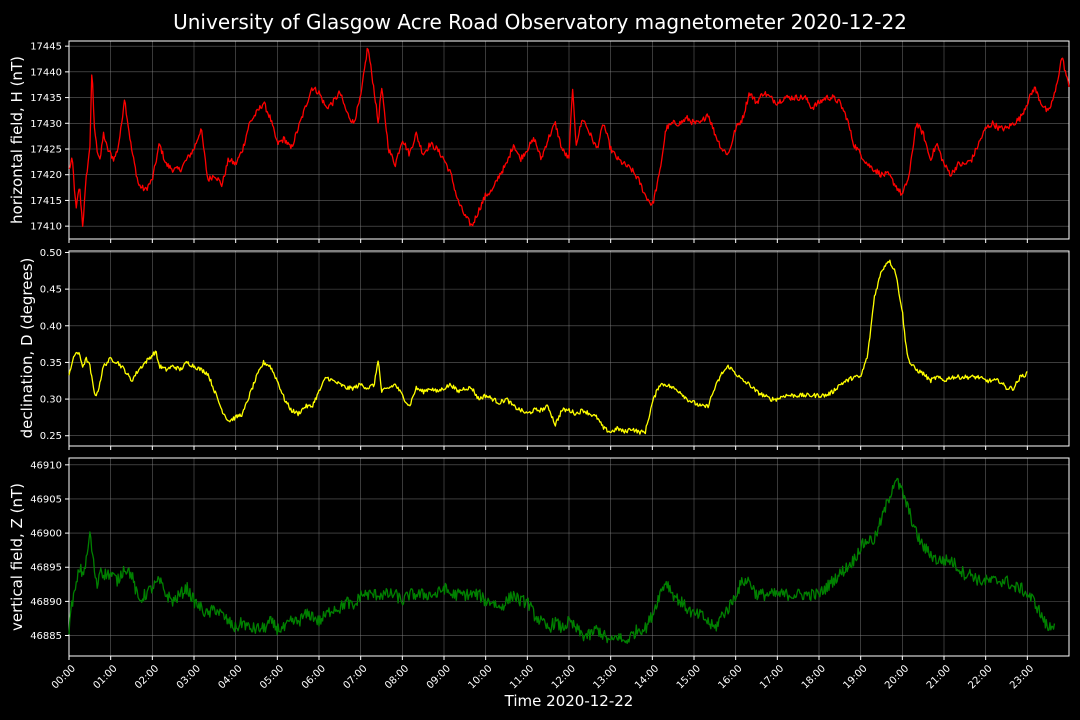 The width and height of the screenshot is (1080, 720). Describe the element at coordinates (46, 72) in the screenshot. I see `y-tick-label-horizontal-field: 17440` at that location.